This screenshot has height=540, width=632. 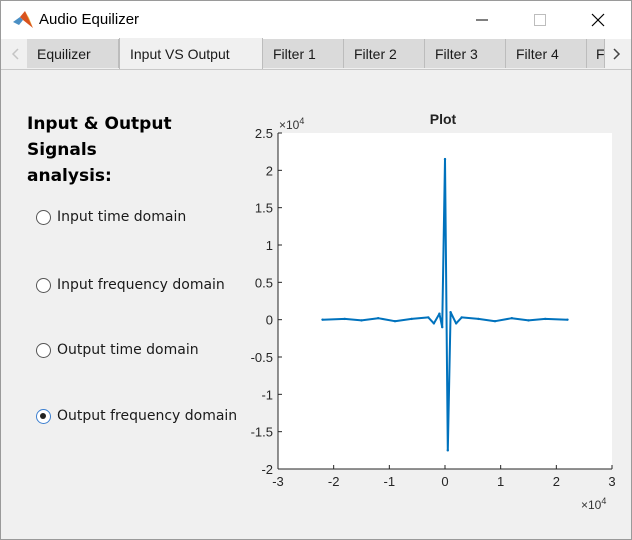 What do you see at coordinates (269, 320) in the screenshot?
I see `y-tick-label: 0` at bounding box center [269, 320].